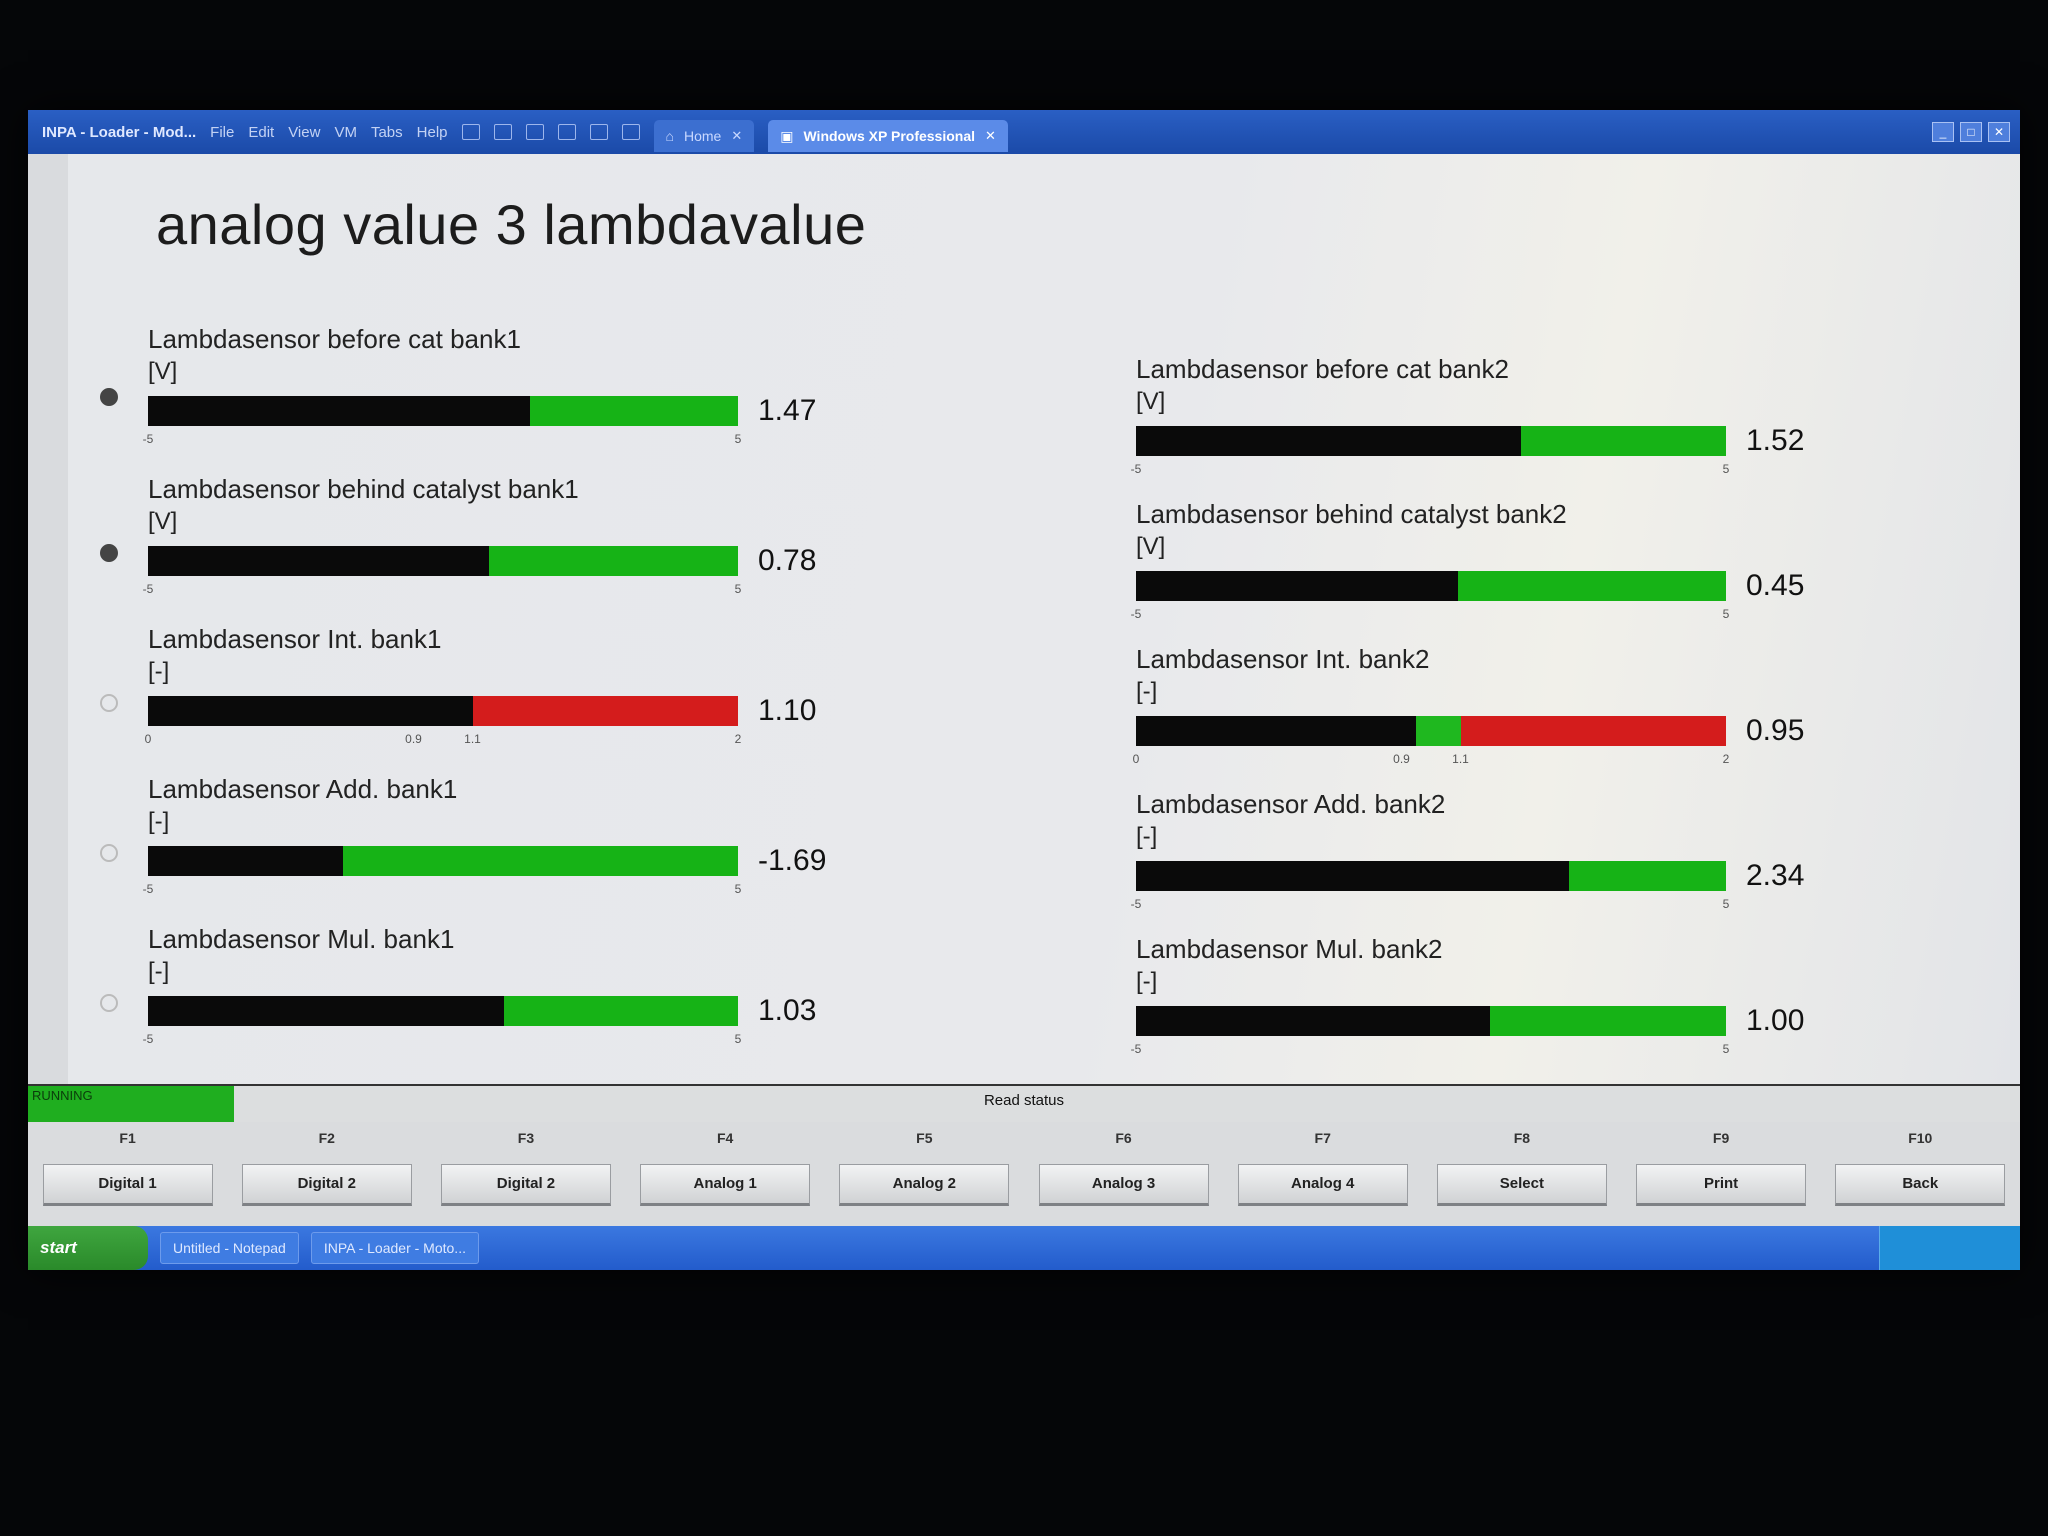 The height and width of the screenshot is (1536, 2048). I want to click on fkey-code: F7, so click(1322, 1138).